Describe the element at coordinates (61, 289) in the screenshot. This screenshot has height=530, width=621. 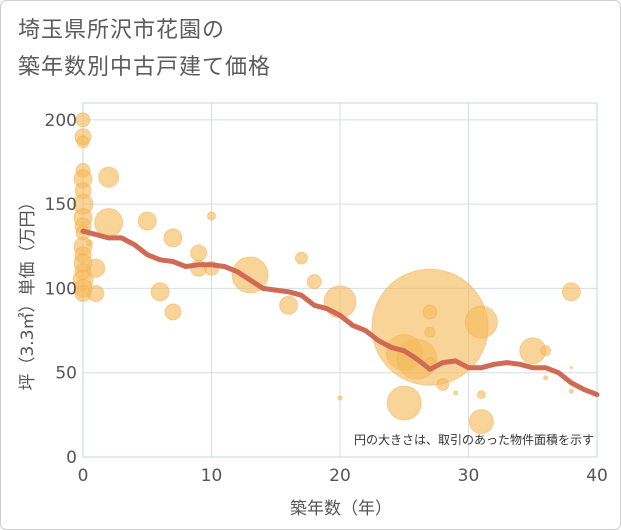
I see `y-tick-label: 100` at that location.